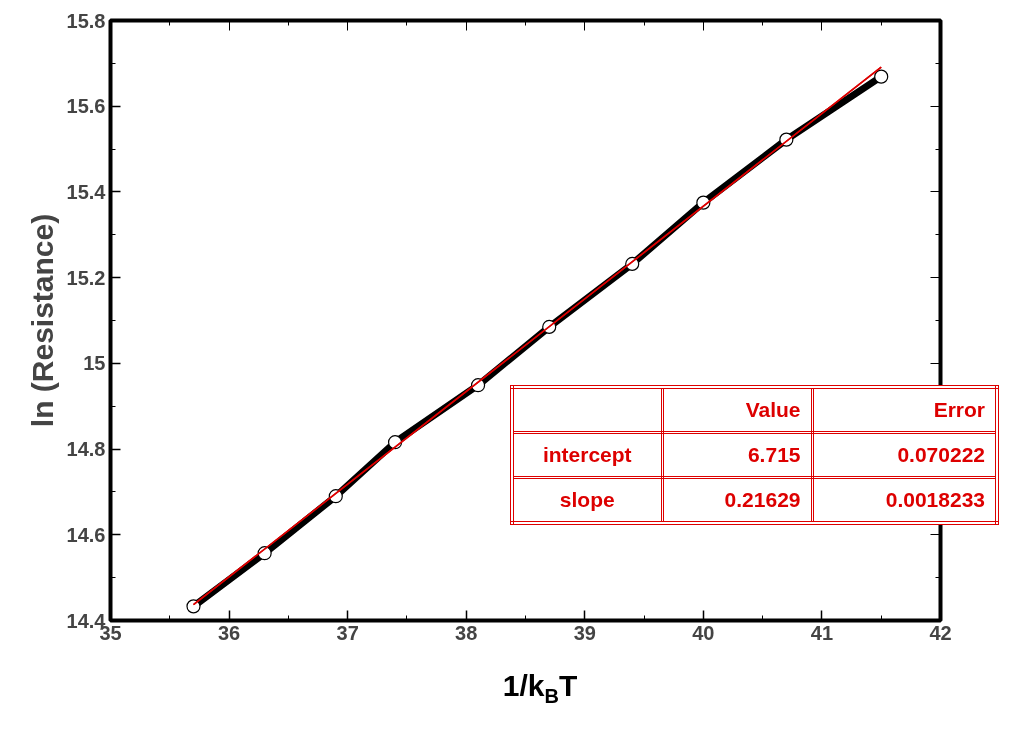 The image size is (1030, 749). I want to click on y-tick-label: 15.2, so click(86, 277).